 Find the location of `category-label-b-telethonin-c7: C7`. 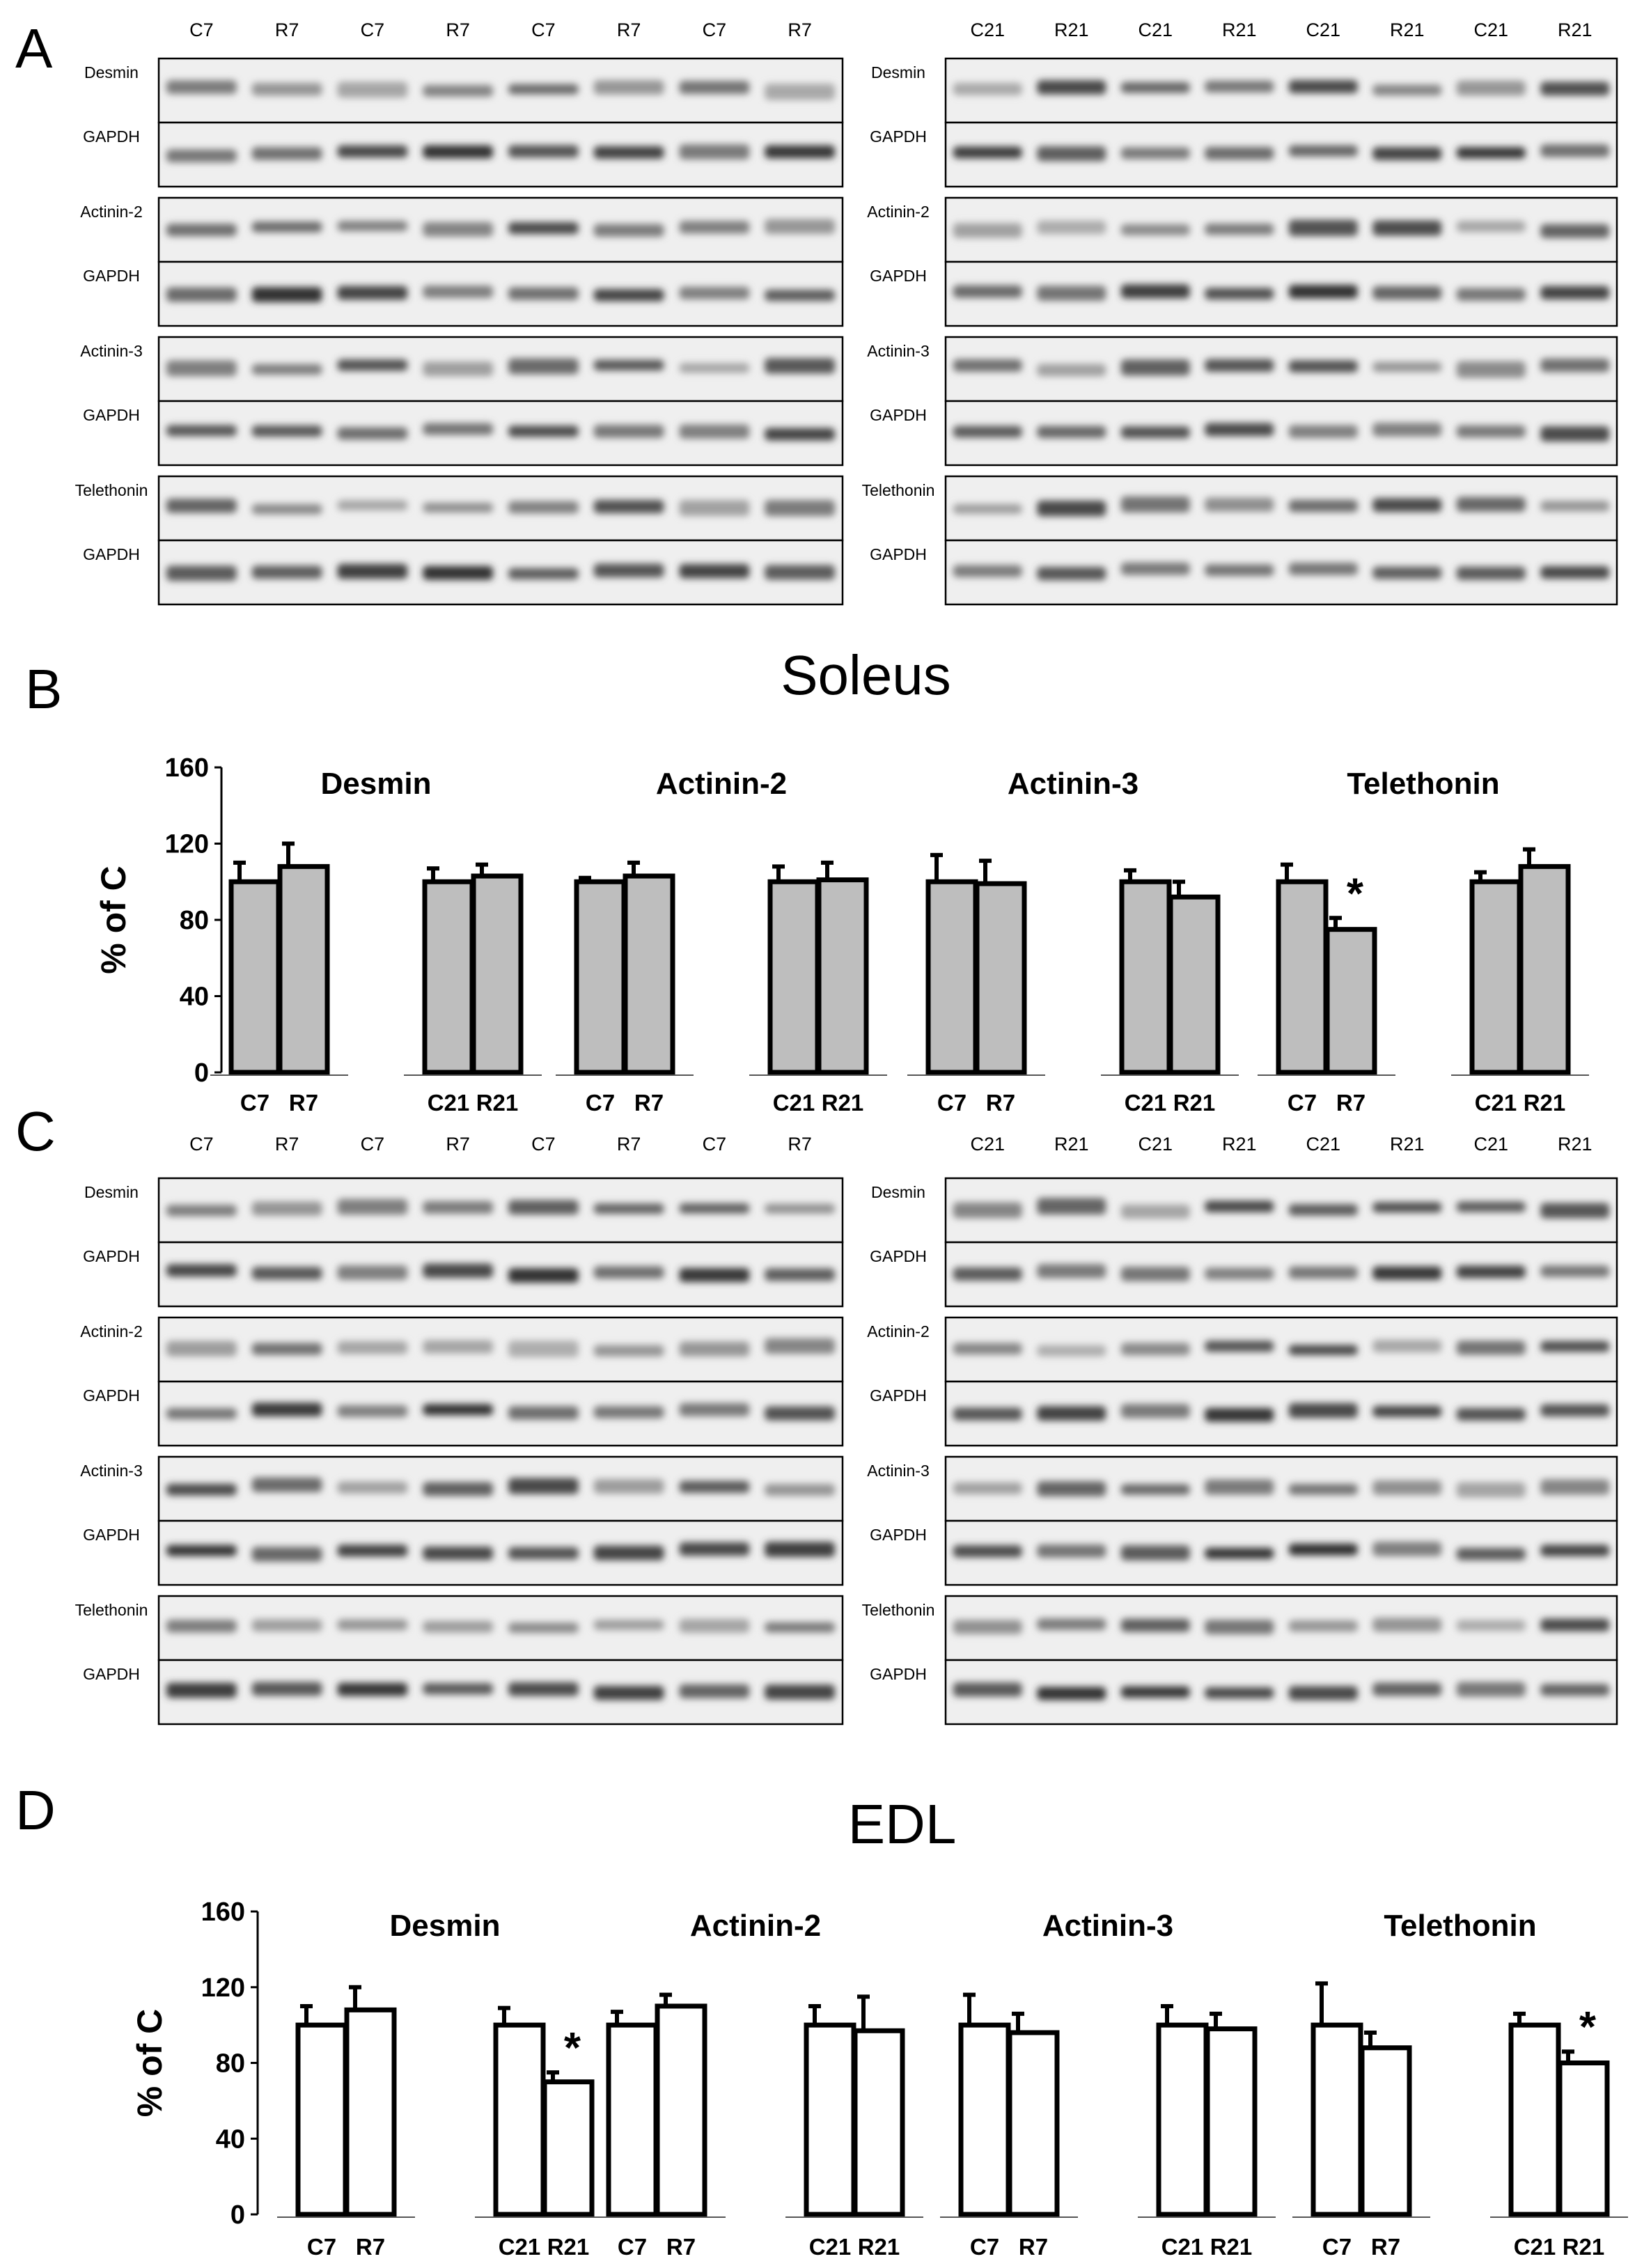

category-label-b-telethonin-c7: C7 is located at coordinates (1302, 1103).